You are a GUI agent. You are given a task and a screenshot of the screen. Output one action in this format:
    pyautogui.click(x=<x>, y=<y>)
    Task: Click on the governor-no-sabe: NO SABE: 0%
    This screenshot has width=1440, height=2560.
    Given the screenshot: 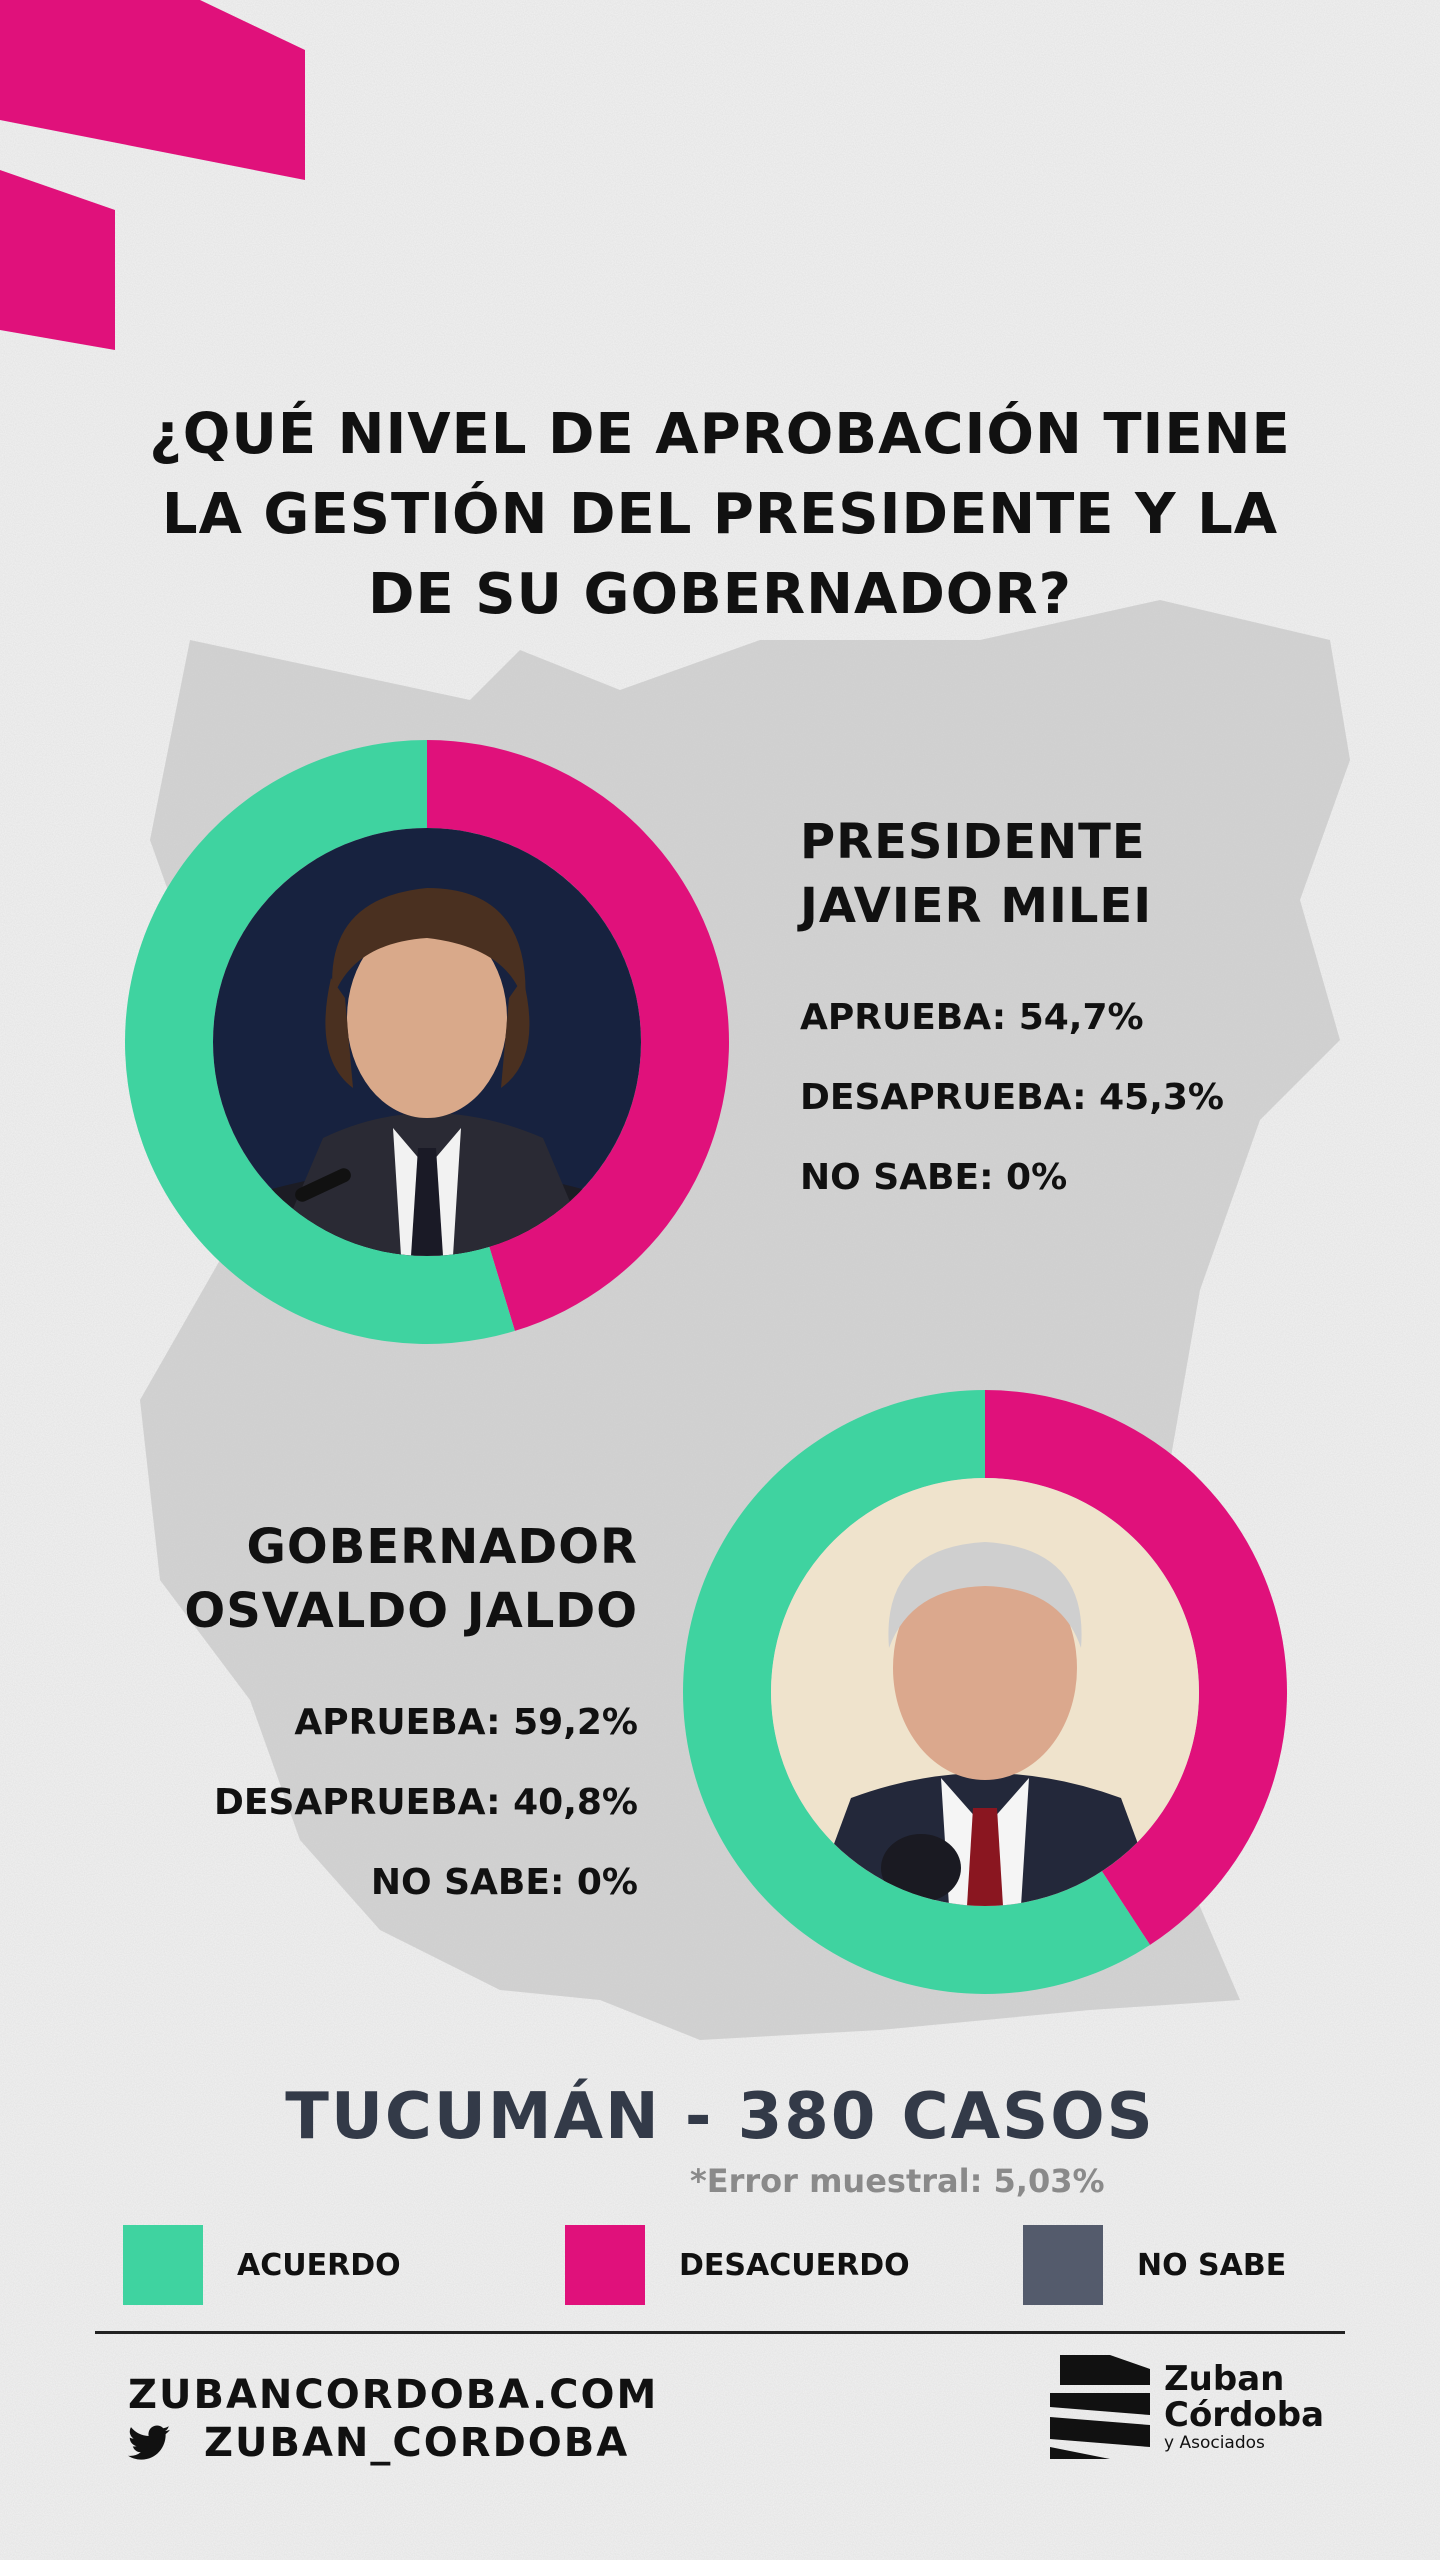 What is the action you would take?
    pyautogui.click(x=504, y=1882)
    